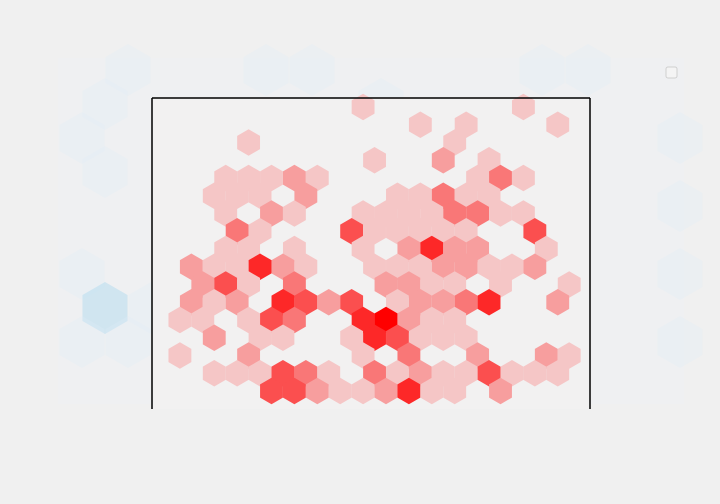 This screenshot has width=720, height=504. Describe the element at coordinates (671, 72) in the screenshot. I see `legend-marker` at that location.